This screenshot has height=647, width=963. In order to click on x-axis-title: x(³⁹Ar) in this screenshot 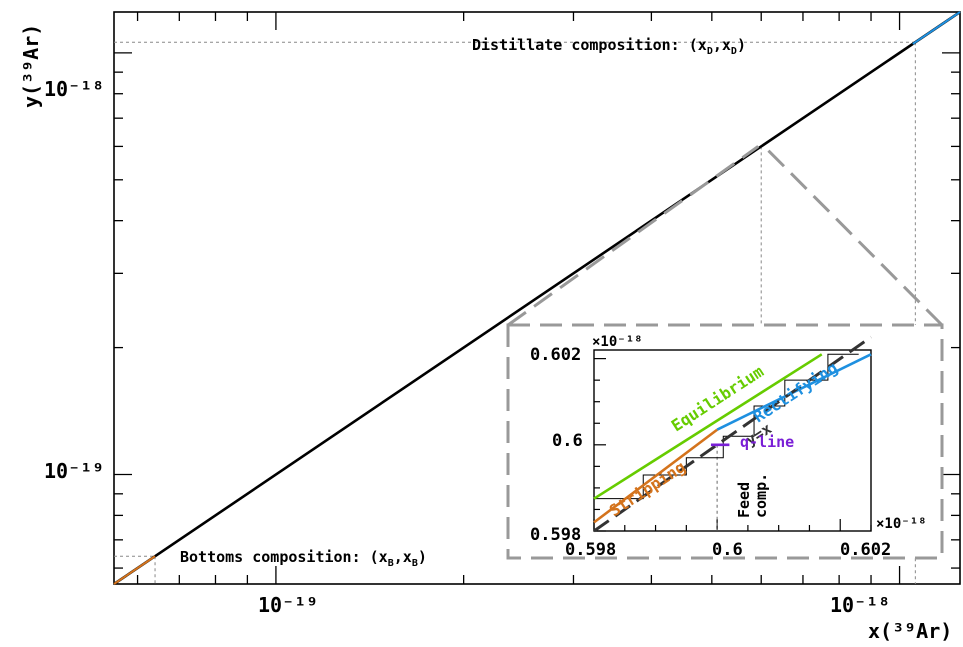, I will do `click(910, 631)`.